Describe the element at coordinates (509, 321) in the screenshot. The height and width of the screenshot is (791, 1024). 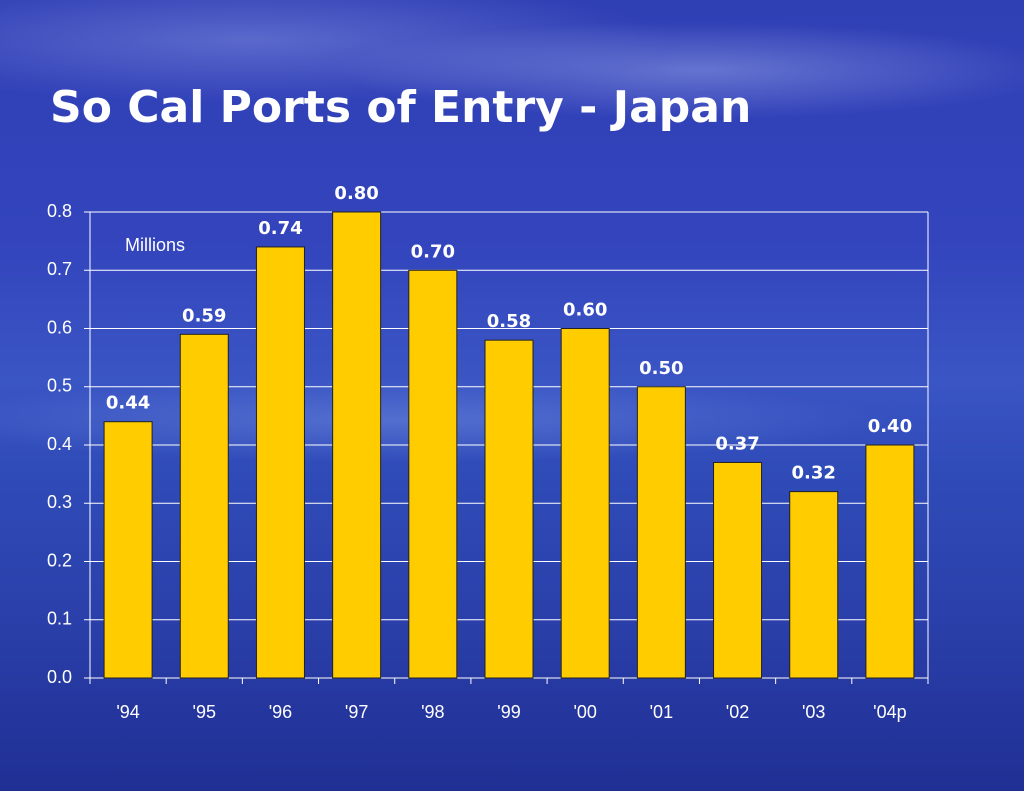
I see `value-label: 0.58` at that location.